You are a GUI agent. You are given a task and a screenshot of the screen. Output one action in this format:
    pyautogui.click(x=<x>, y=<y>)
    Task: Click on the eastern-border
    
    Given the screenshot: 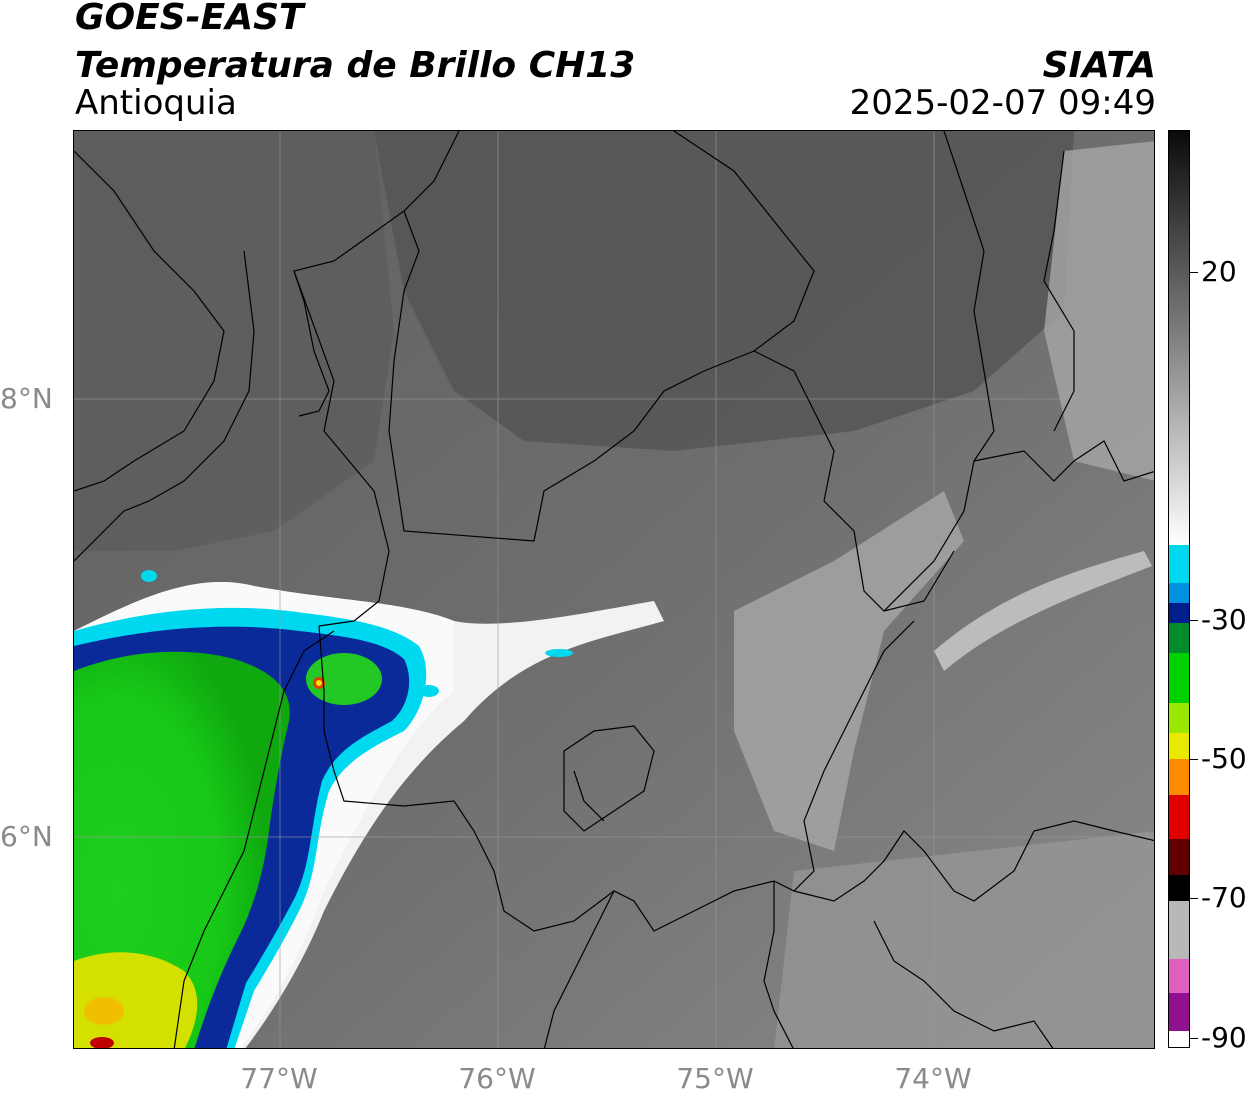 What is the action you would take?
    pyautogui.click(x=1063, y=461)
    